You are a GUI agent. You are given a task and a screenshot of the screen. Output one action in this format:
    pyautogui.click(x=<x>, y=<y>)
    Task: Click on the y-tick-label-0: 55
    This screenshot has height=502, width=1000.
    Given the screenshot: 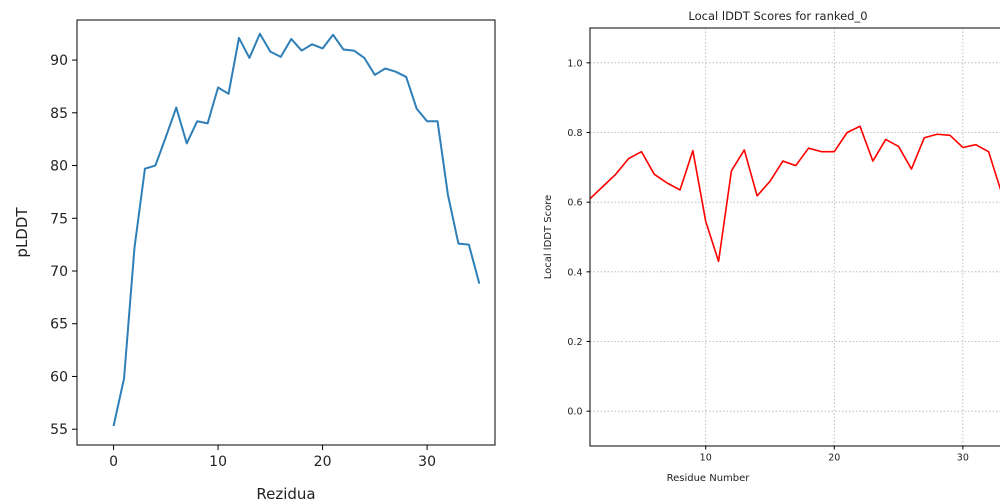 What is the action you would take?
    pyautogui.click(x=59, y=430)
    